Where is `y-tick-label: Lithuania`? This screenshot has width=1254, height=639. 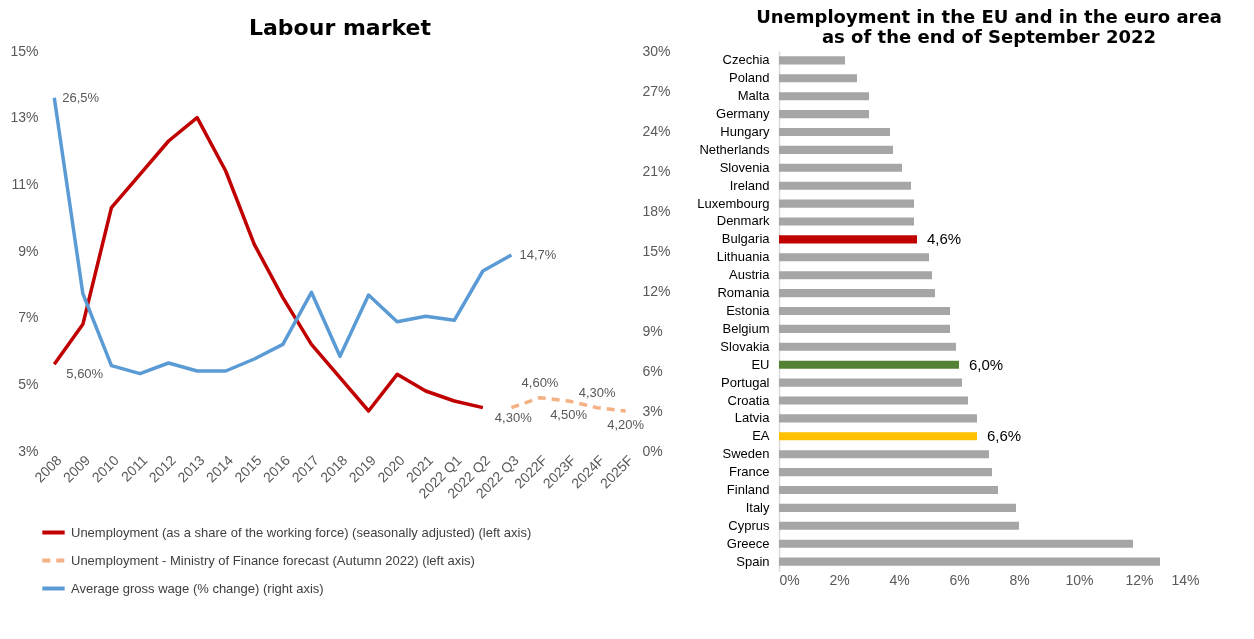 y-tick-label: Lithuania is located at coordinates (743, 257).